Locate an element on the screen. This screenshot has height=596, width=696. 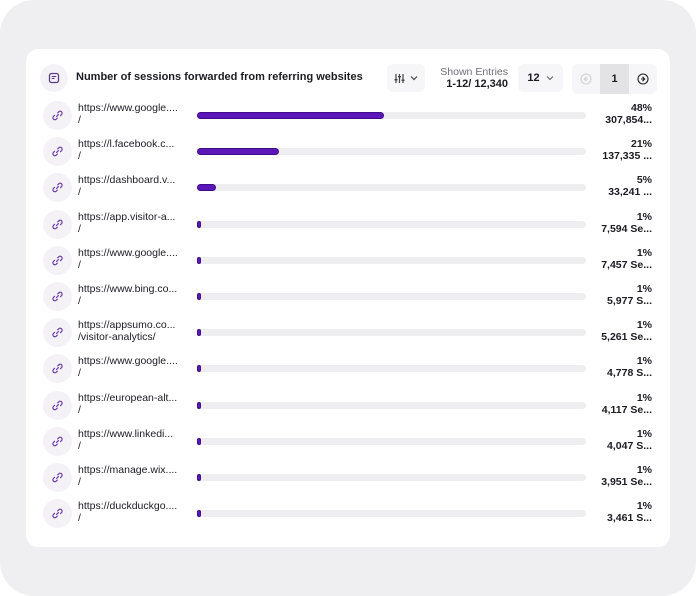
current-page: 1 is located at coordinates (614, 79).